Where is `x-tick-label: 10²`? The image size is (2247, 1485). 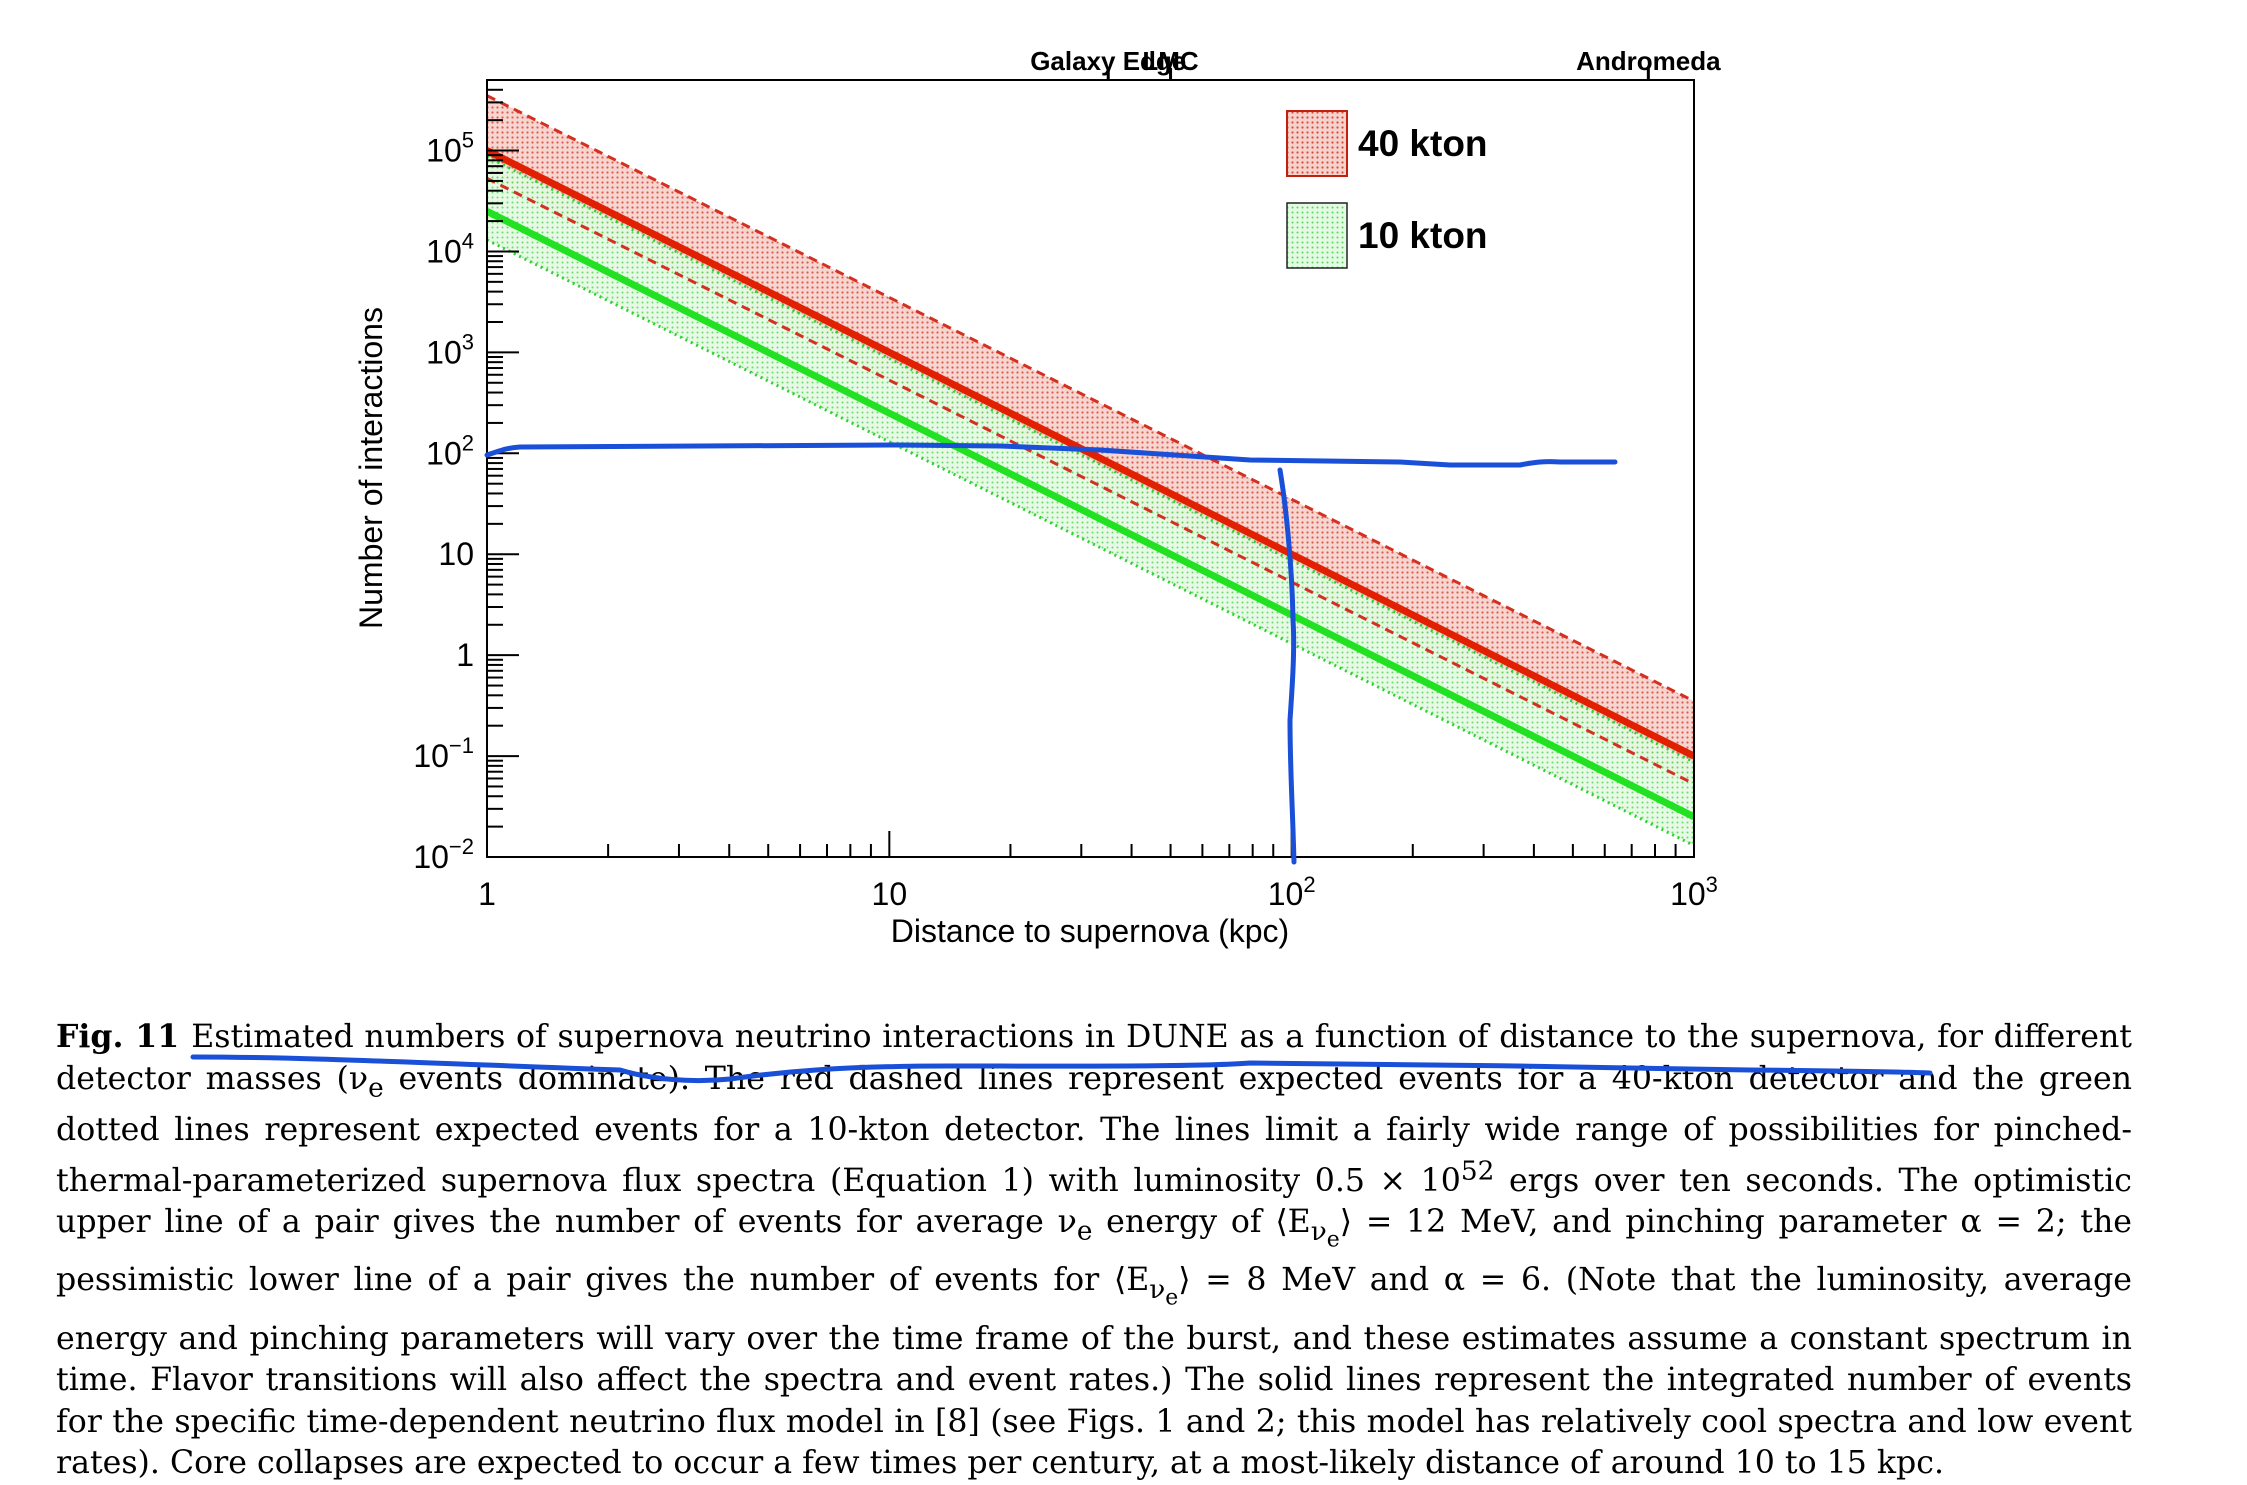 x-tick-label: 10² is located at coordinates (1292, 892).